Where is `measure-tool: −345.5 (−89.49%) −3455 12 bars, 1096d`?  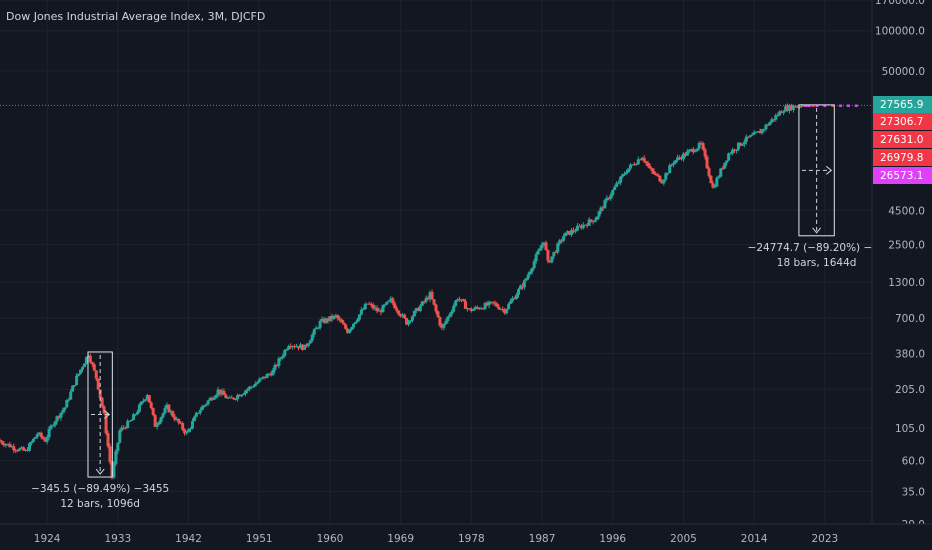
measure-tool: −345.5 (−89.49%) −3455 12 bars, 1096d is located at coordinates (100, 430).